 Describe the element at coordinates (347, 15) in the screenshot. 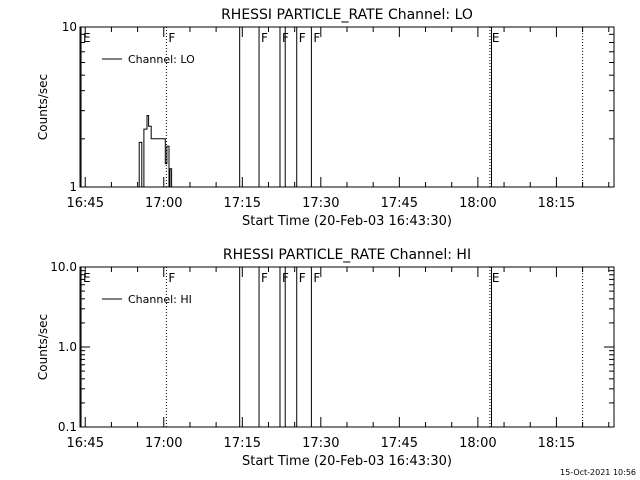

I see `chart-title: RHESSI PARTICLE_RATE Channel: LO` at that location.